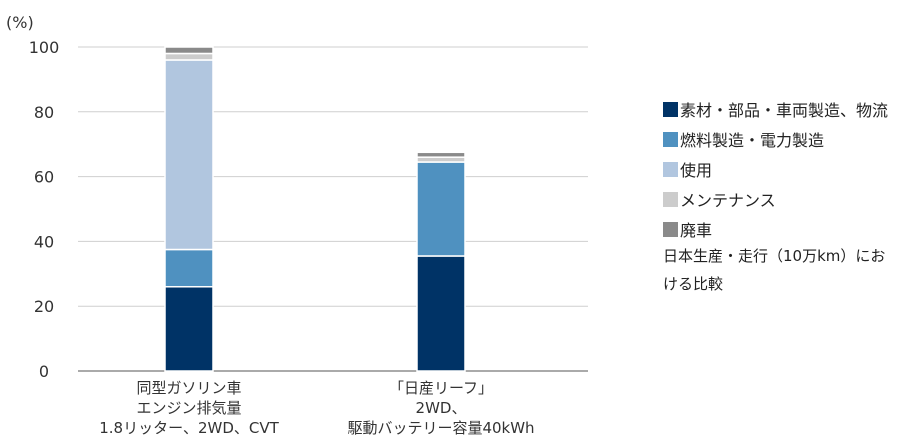 This screenshot has height=446, width=901. Describe the element at coordinates (774, 270) in the screenshot. I see `comparison-note: 日本生産・走行（10万km）における比較` at that location.